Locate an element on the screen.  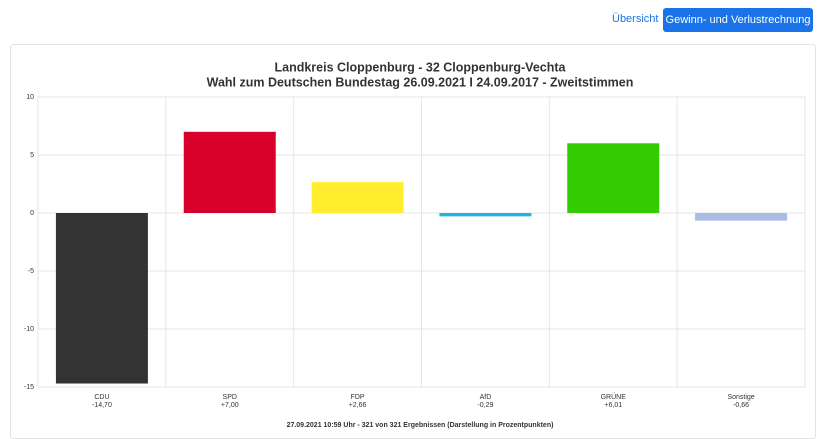
x-tick-label: AfD is located at coordinates (486, 397).